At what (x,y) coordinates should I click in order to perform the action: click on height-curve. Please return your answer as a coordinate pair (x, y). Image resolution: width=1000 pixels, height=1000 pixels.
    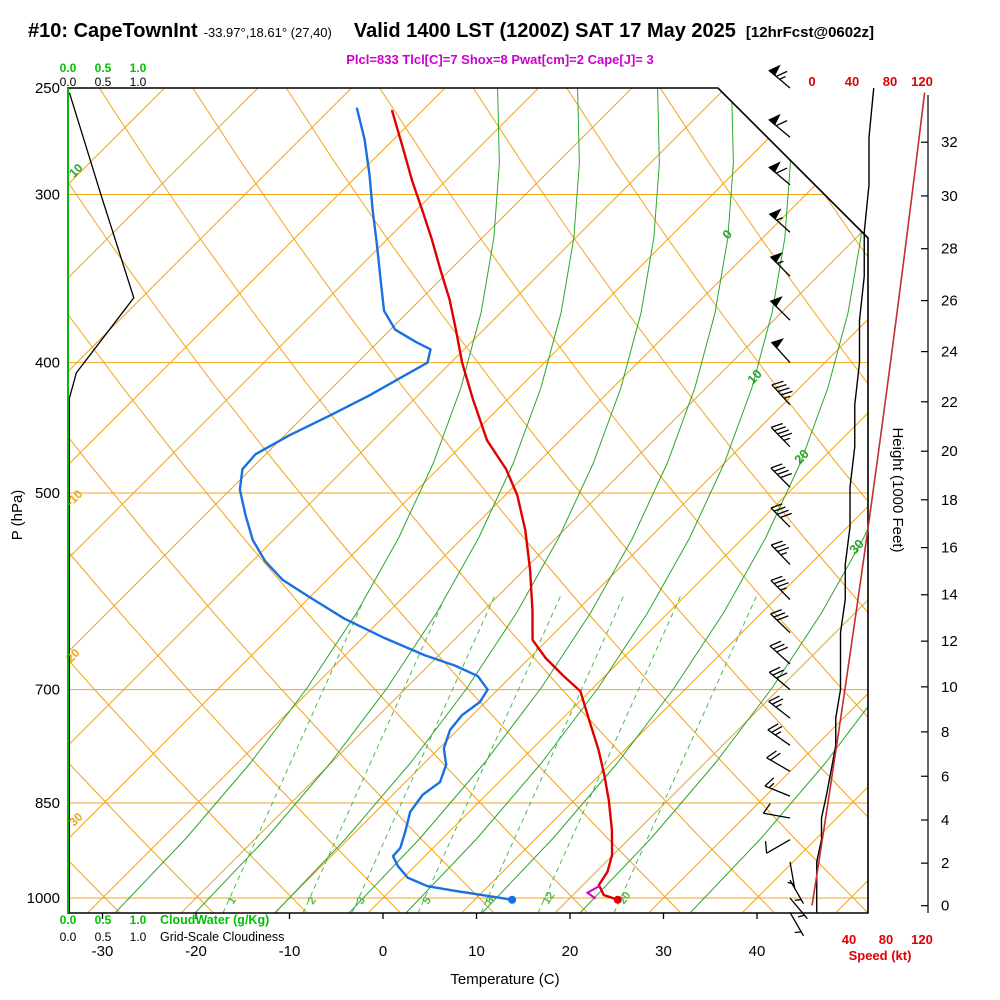
    Looking at the image, I should click on (868, 499).